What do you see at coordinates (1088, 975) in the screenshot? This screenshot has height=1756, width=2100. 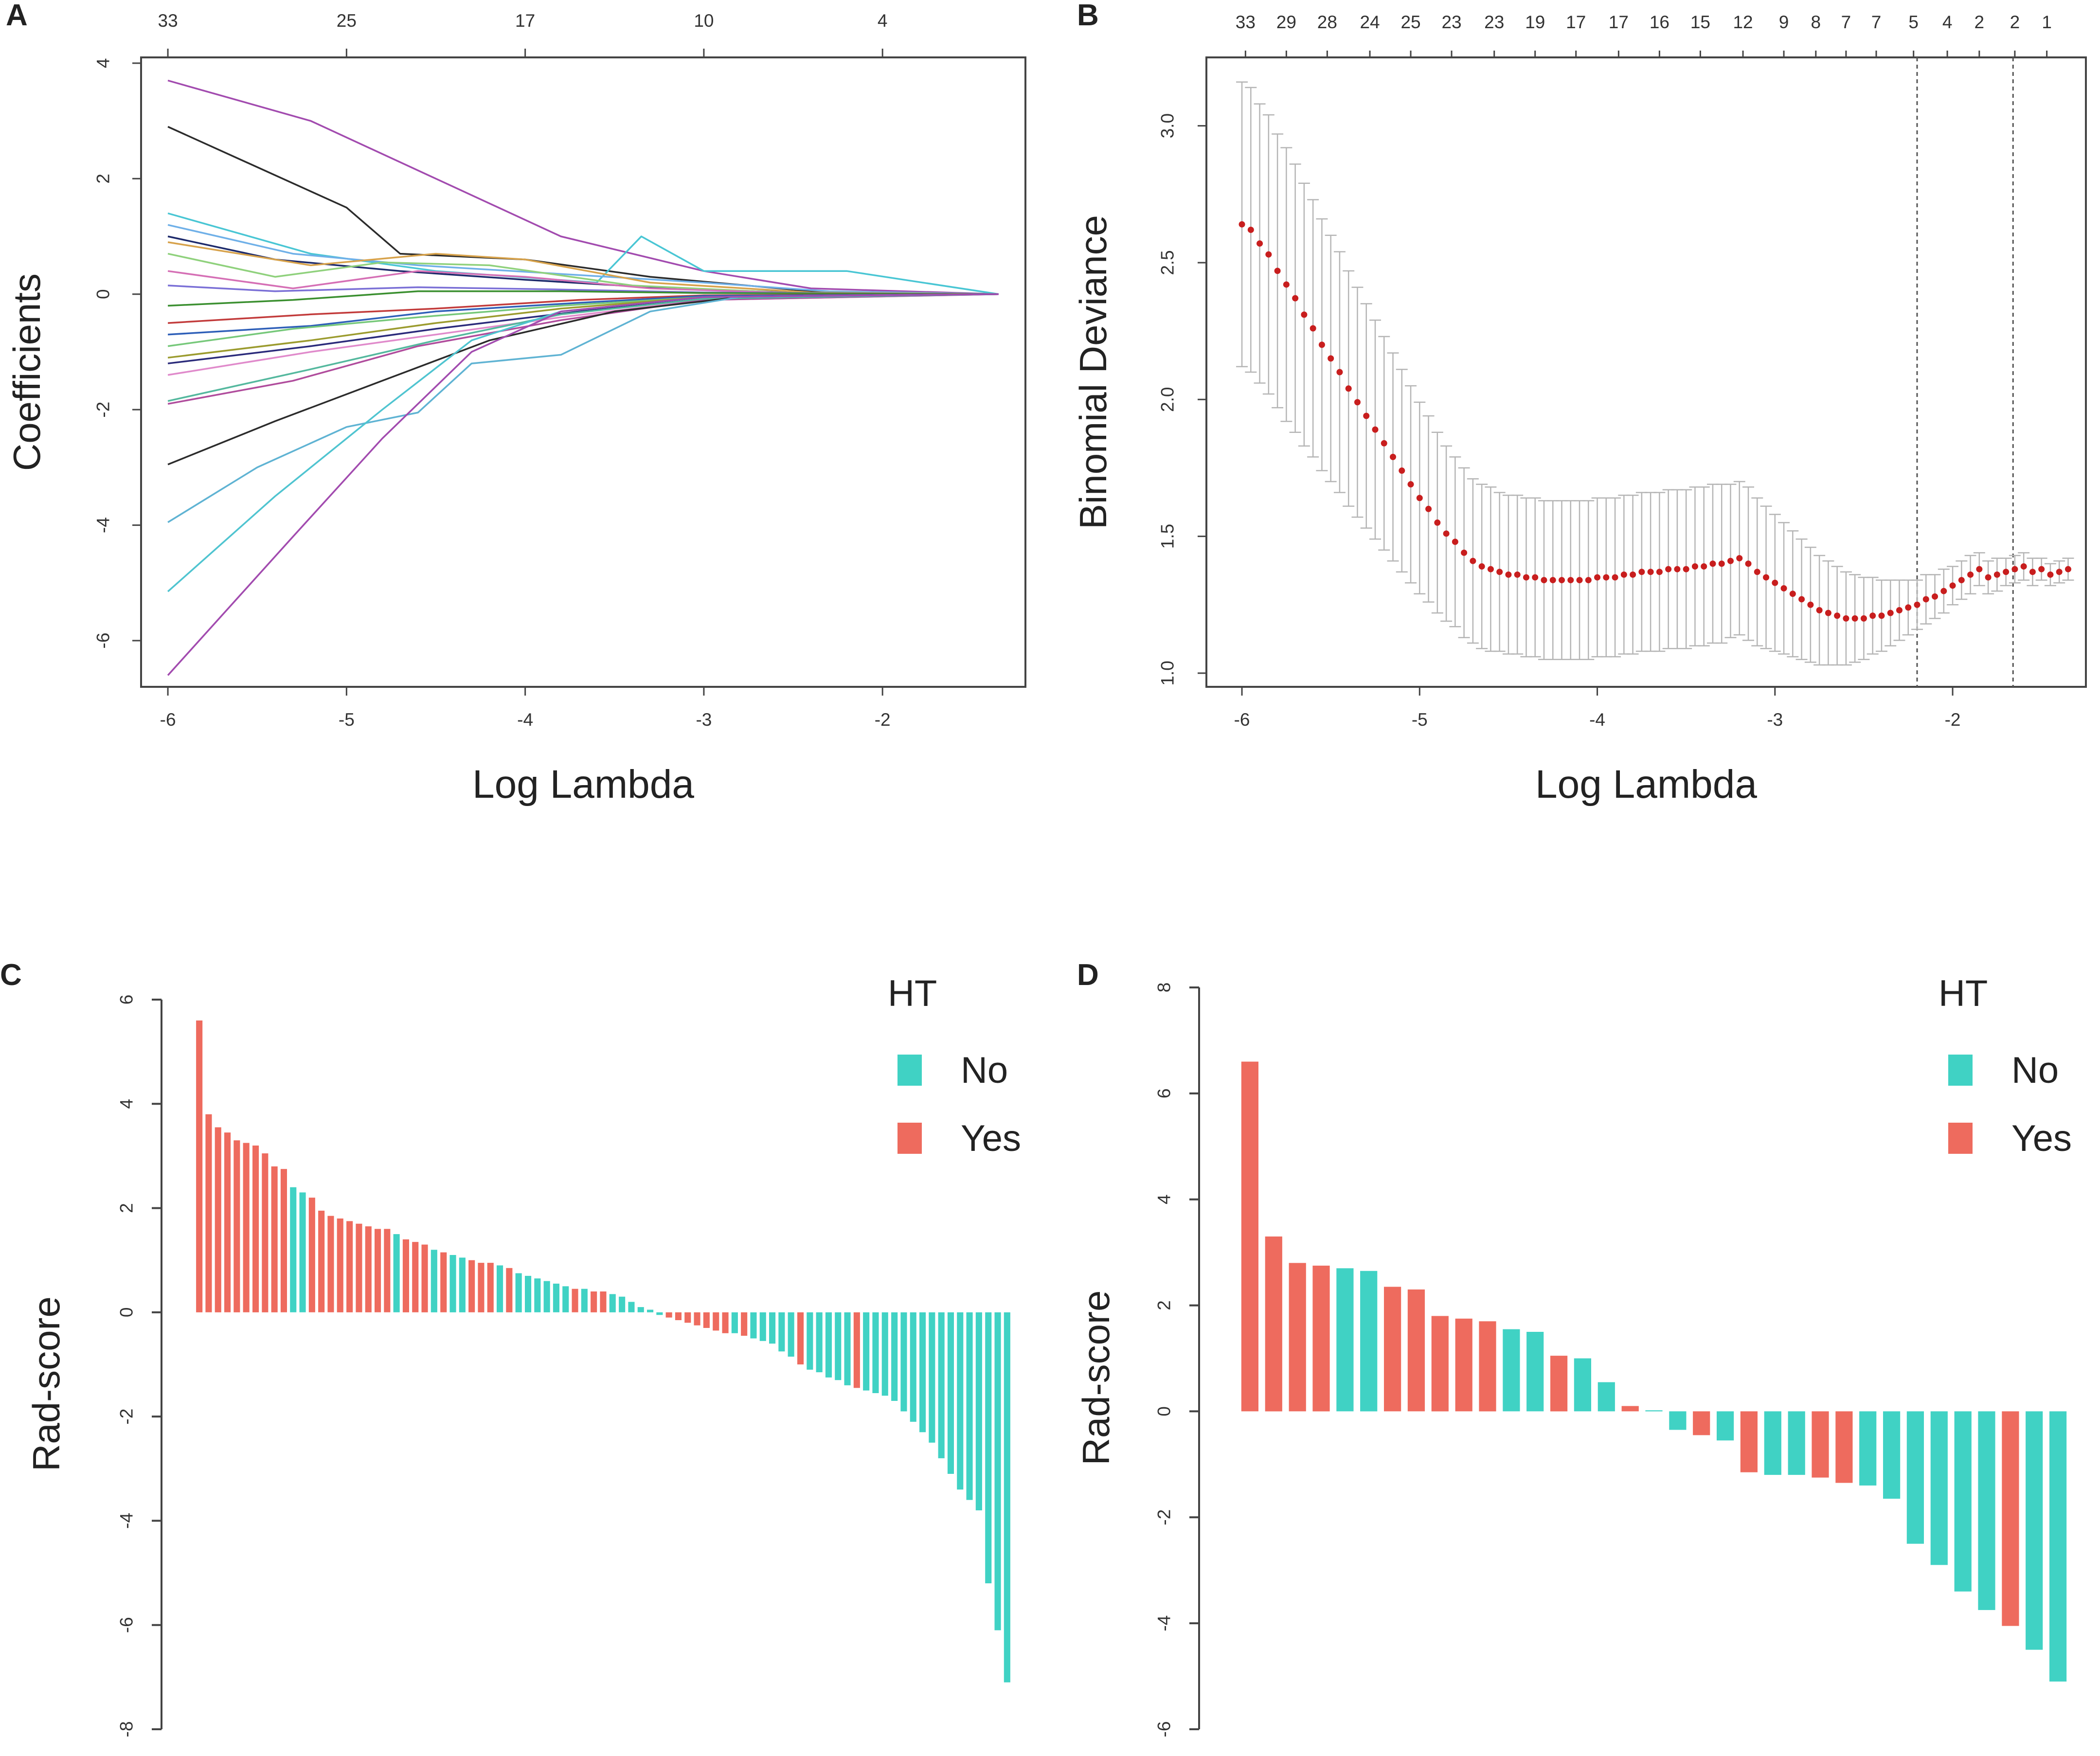 I see `panel-letter-d: D` at bounding box center [1088, 975].